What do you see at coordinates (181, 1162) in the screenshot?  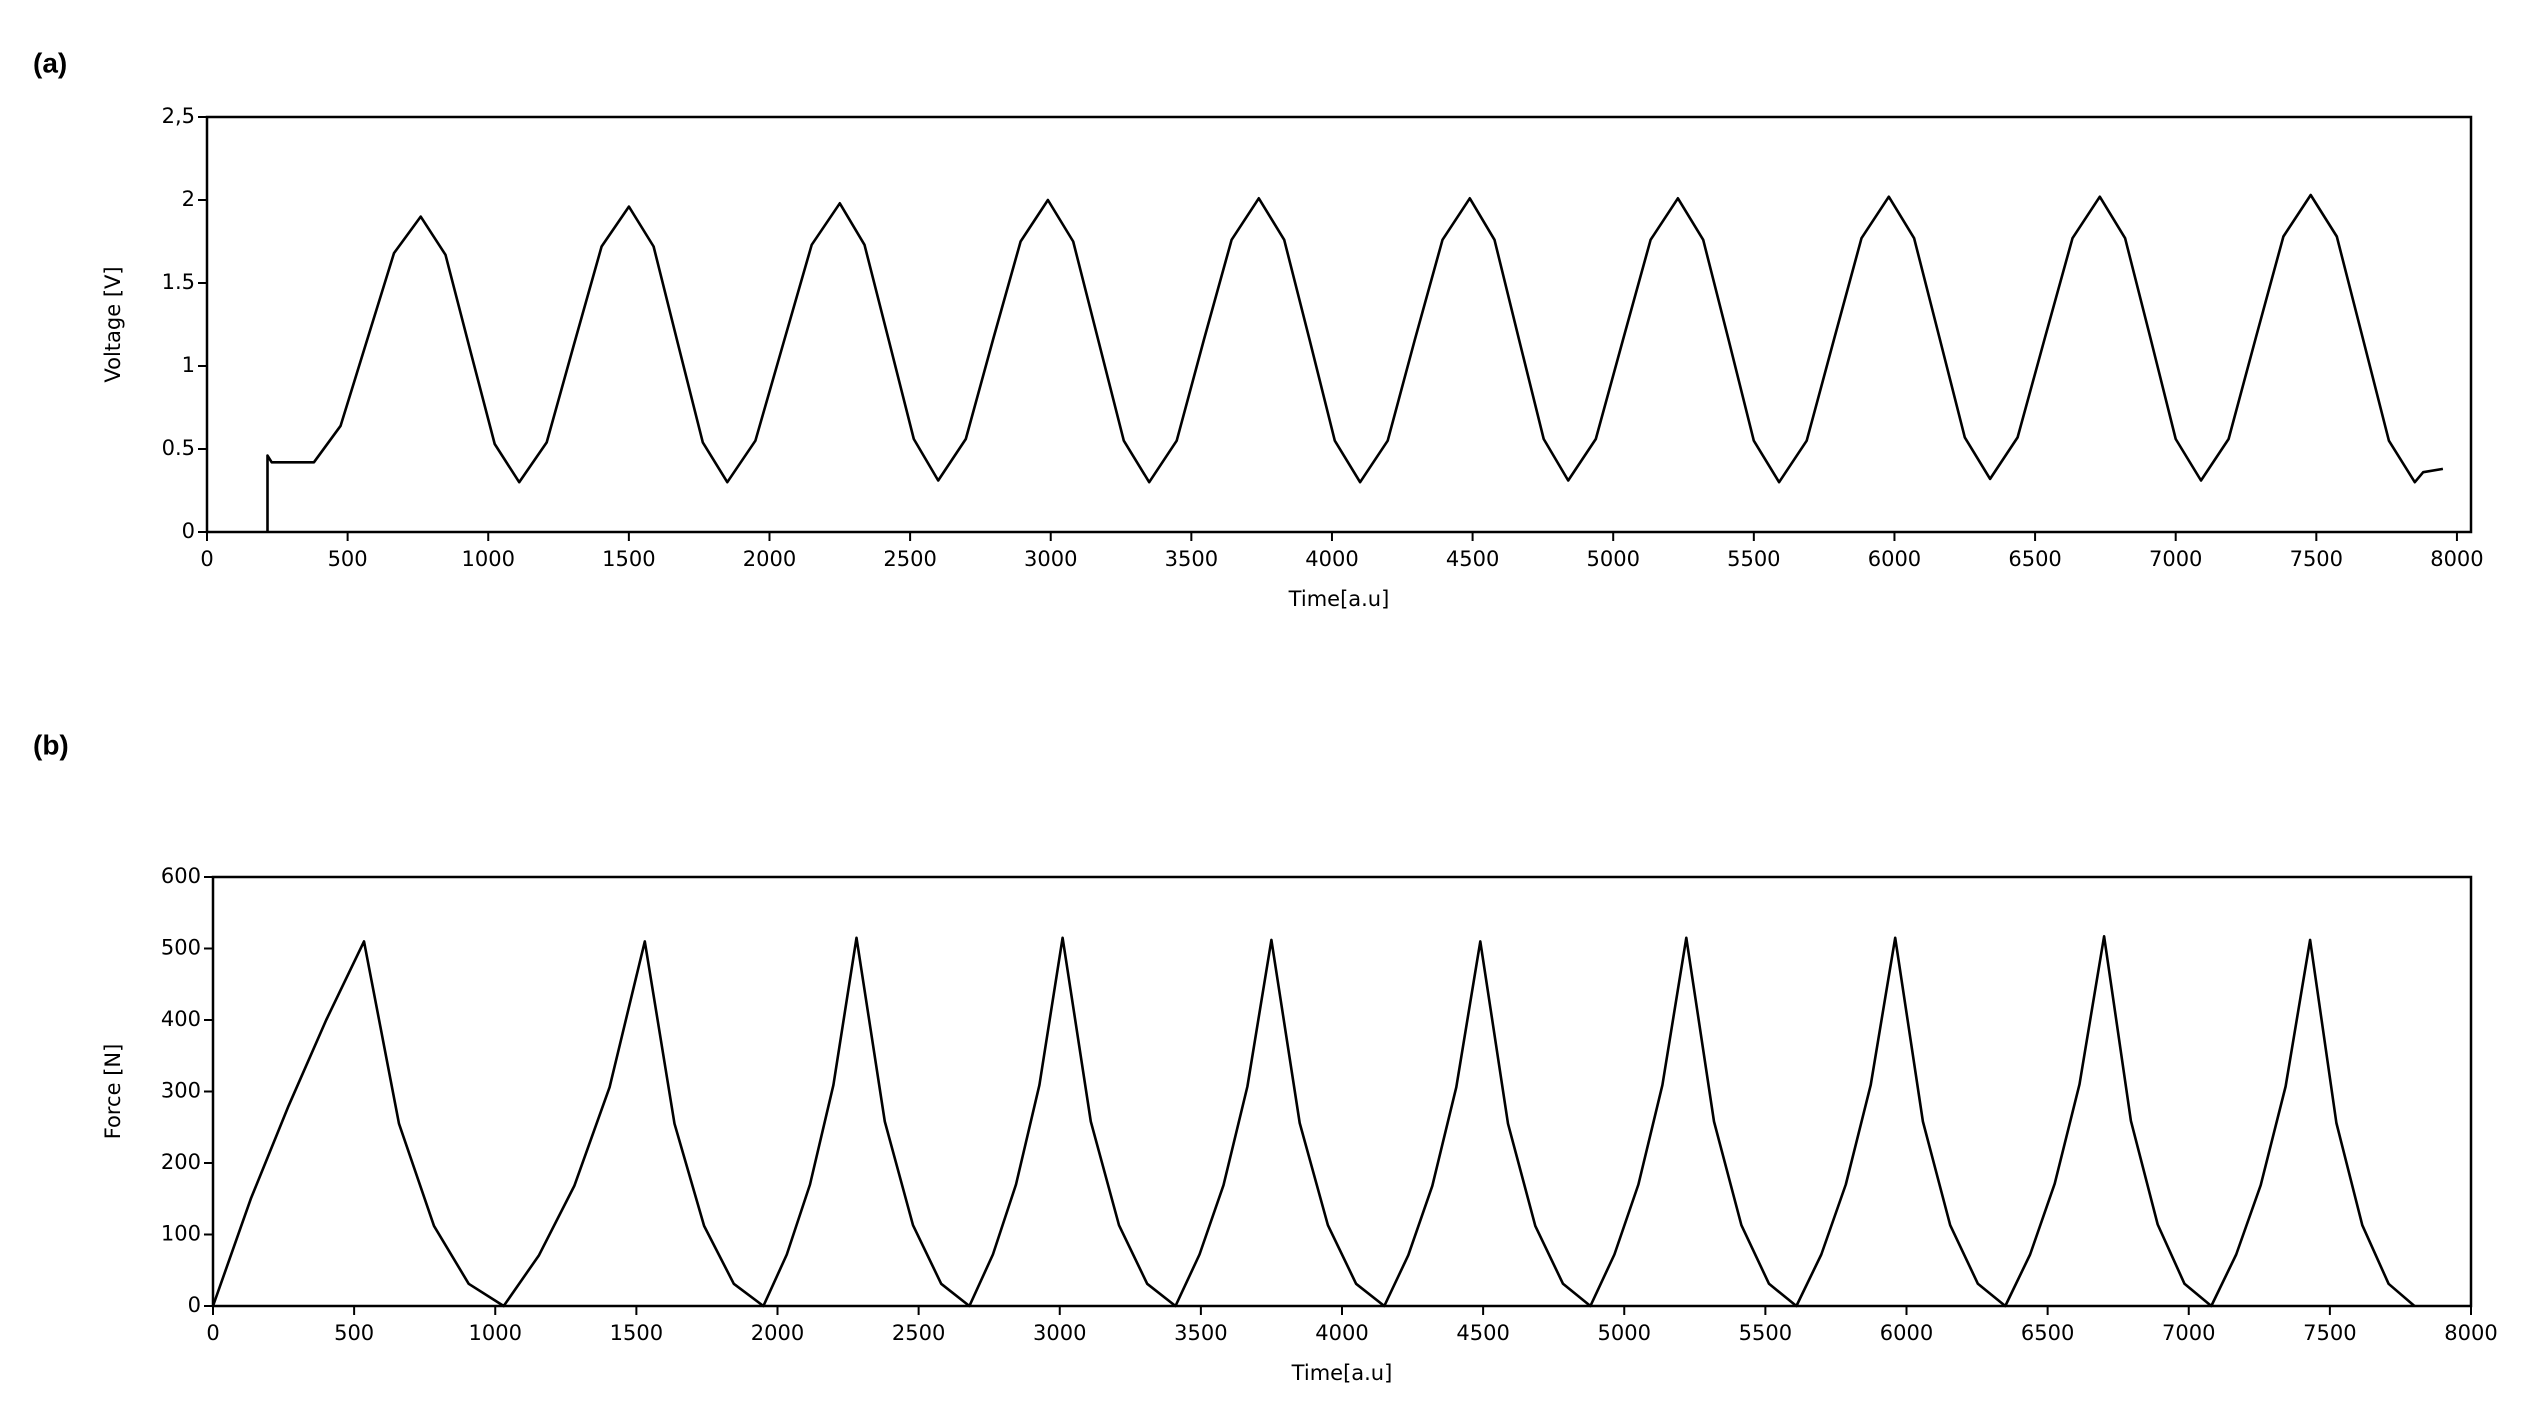 I see `y-tick-label: 200` at bounding box center [181, 1162].